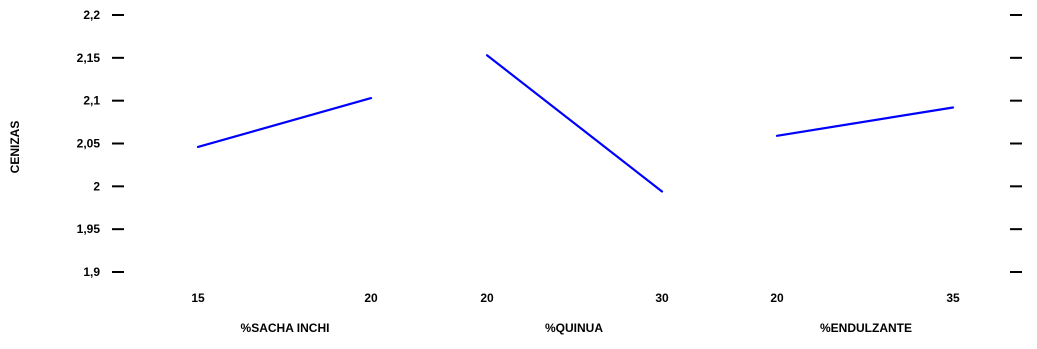 This screenshot has height=349, width=1037. I want to click on y-tick-label: 1,95, so click(89, 229).